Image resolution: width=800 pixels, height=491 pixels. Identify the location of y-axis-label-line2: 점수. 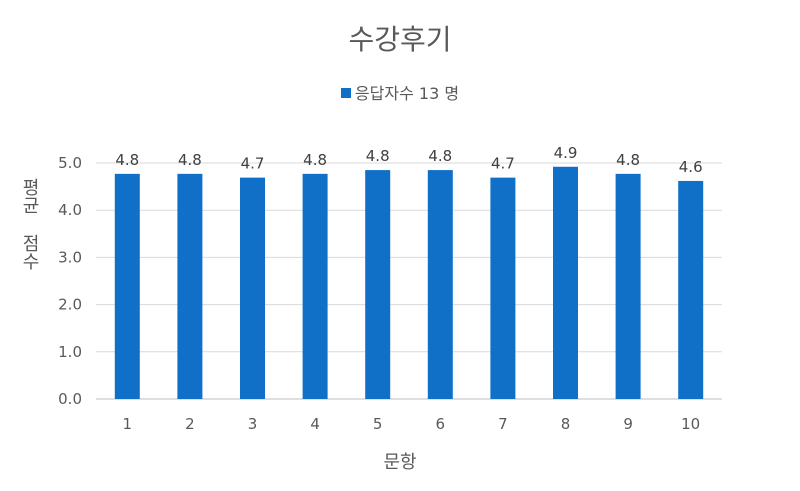
(29, 252).